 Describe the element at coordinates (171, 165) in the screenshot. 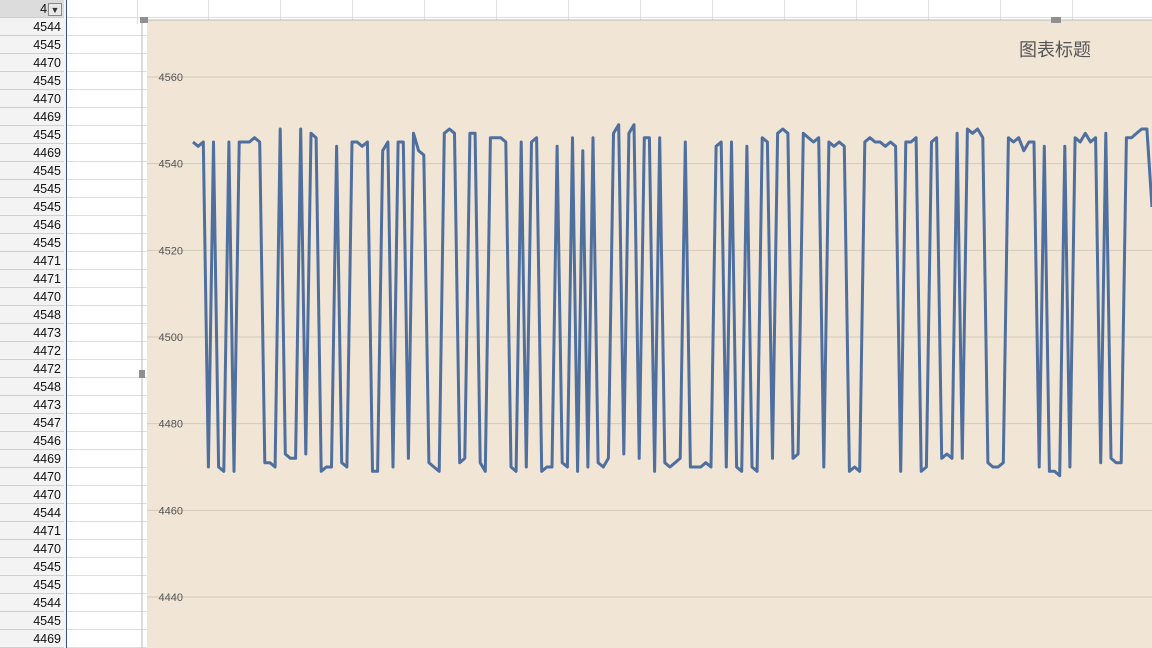

I see `y-tick-label: 4540` at that location.